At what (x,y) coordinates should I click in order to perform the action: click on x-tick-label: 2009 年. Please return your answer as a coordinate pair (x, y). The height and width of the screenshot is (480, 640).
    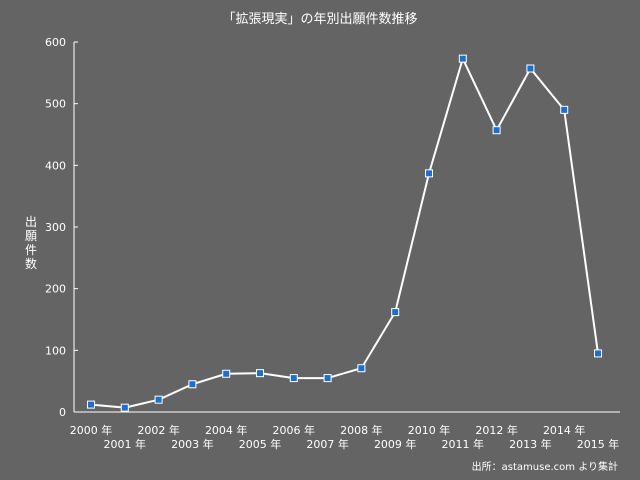
    Looking at the image, I should click on (395, 444).